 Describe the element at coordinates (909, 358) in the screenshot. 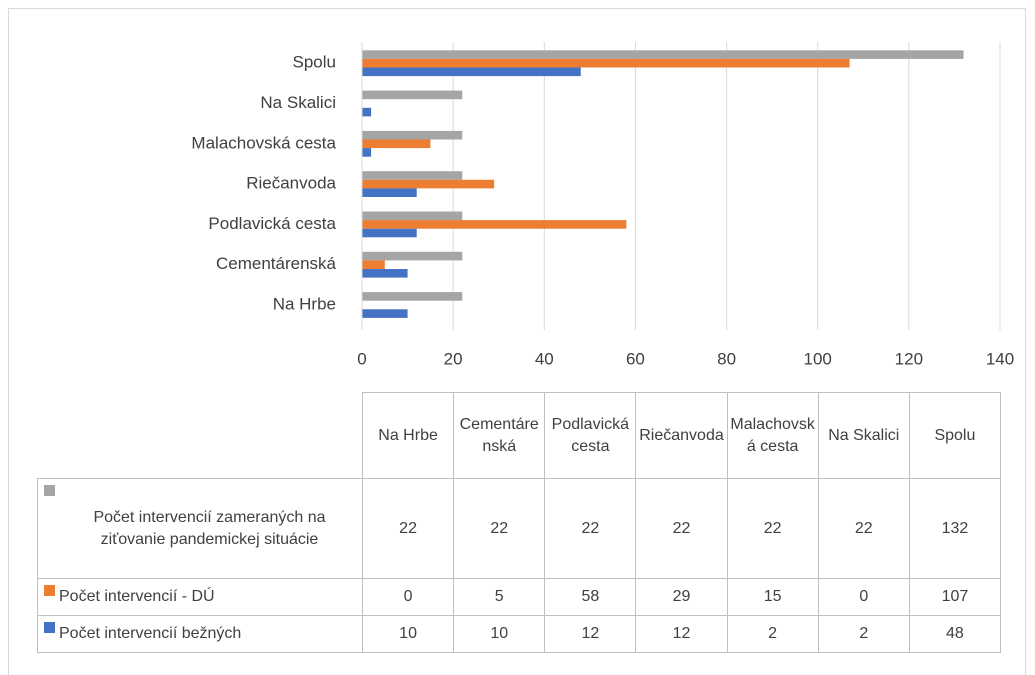

I see `x-tick-label: 120` at that location.